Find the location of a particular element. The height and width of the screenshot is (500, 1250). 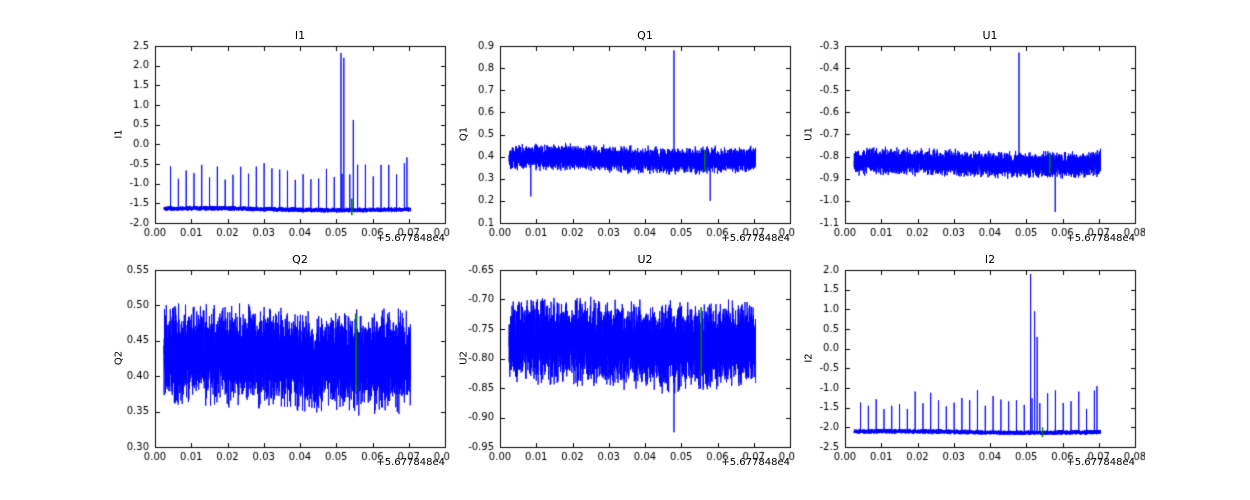

subplot-q1: Q1 Q1 +5.677848e4 is located at coordinates (625, 140).